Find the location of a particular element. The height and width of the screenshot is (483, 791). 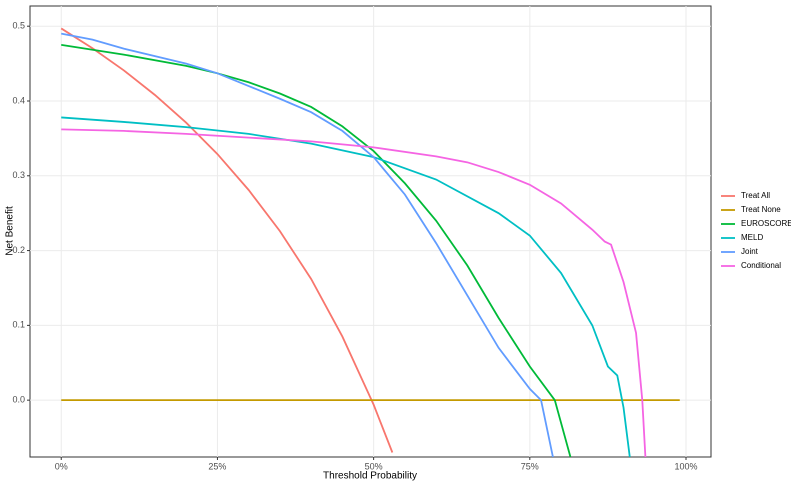

x-tick-label: 75% is located at coordinates (530, 466).